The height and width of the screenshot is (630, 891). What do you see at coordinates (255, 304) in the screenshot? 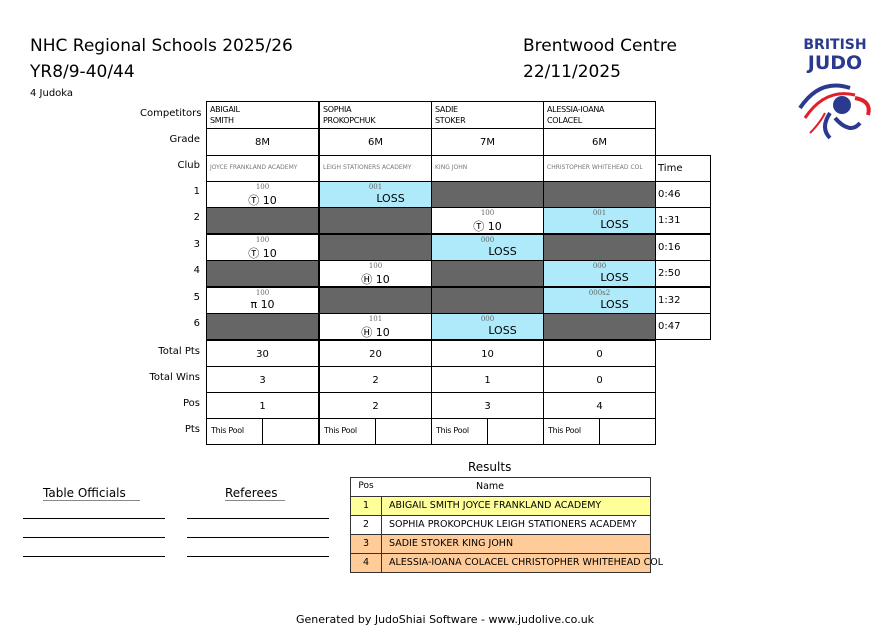
I see `technique-icon: π` at bounding box center [255, 304].